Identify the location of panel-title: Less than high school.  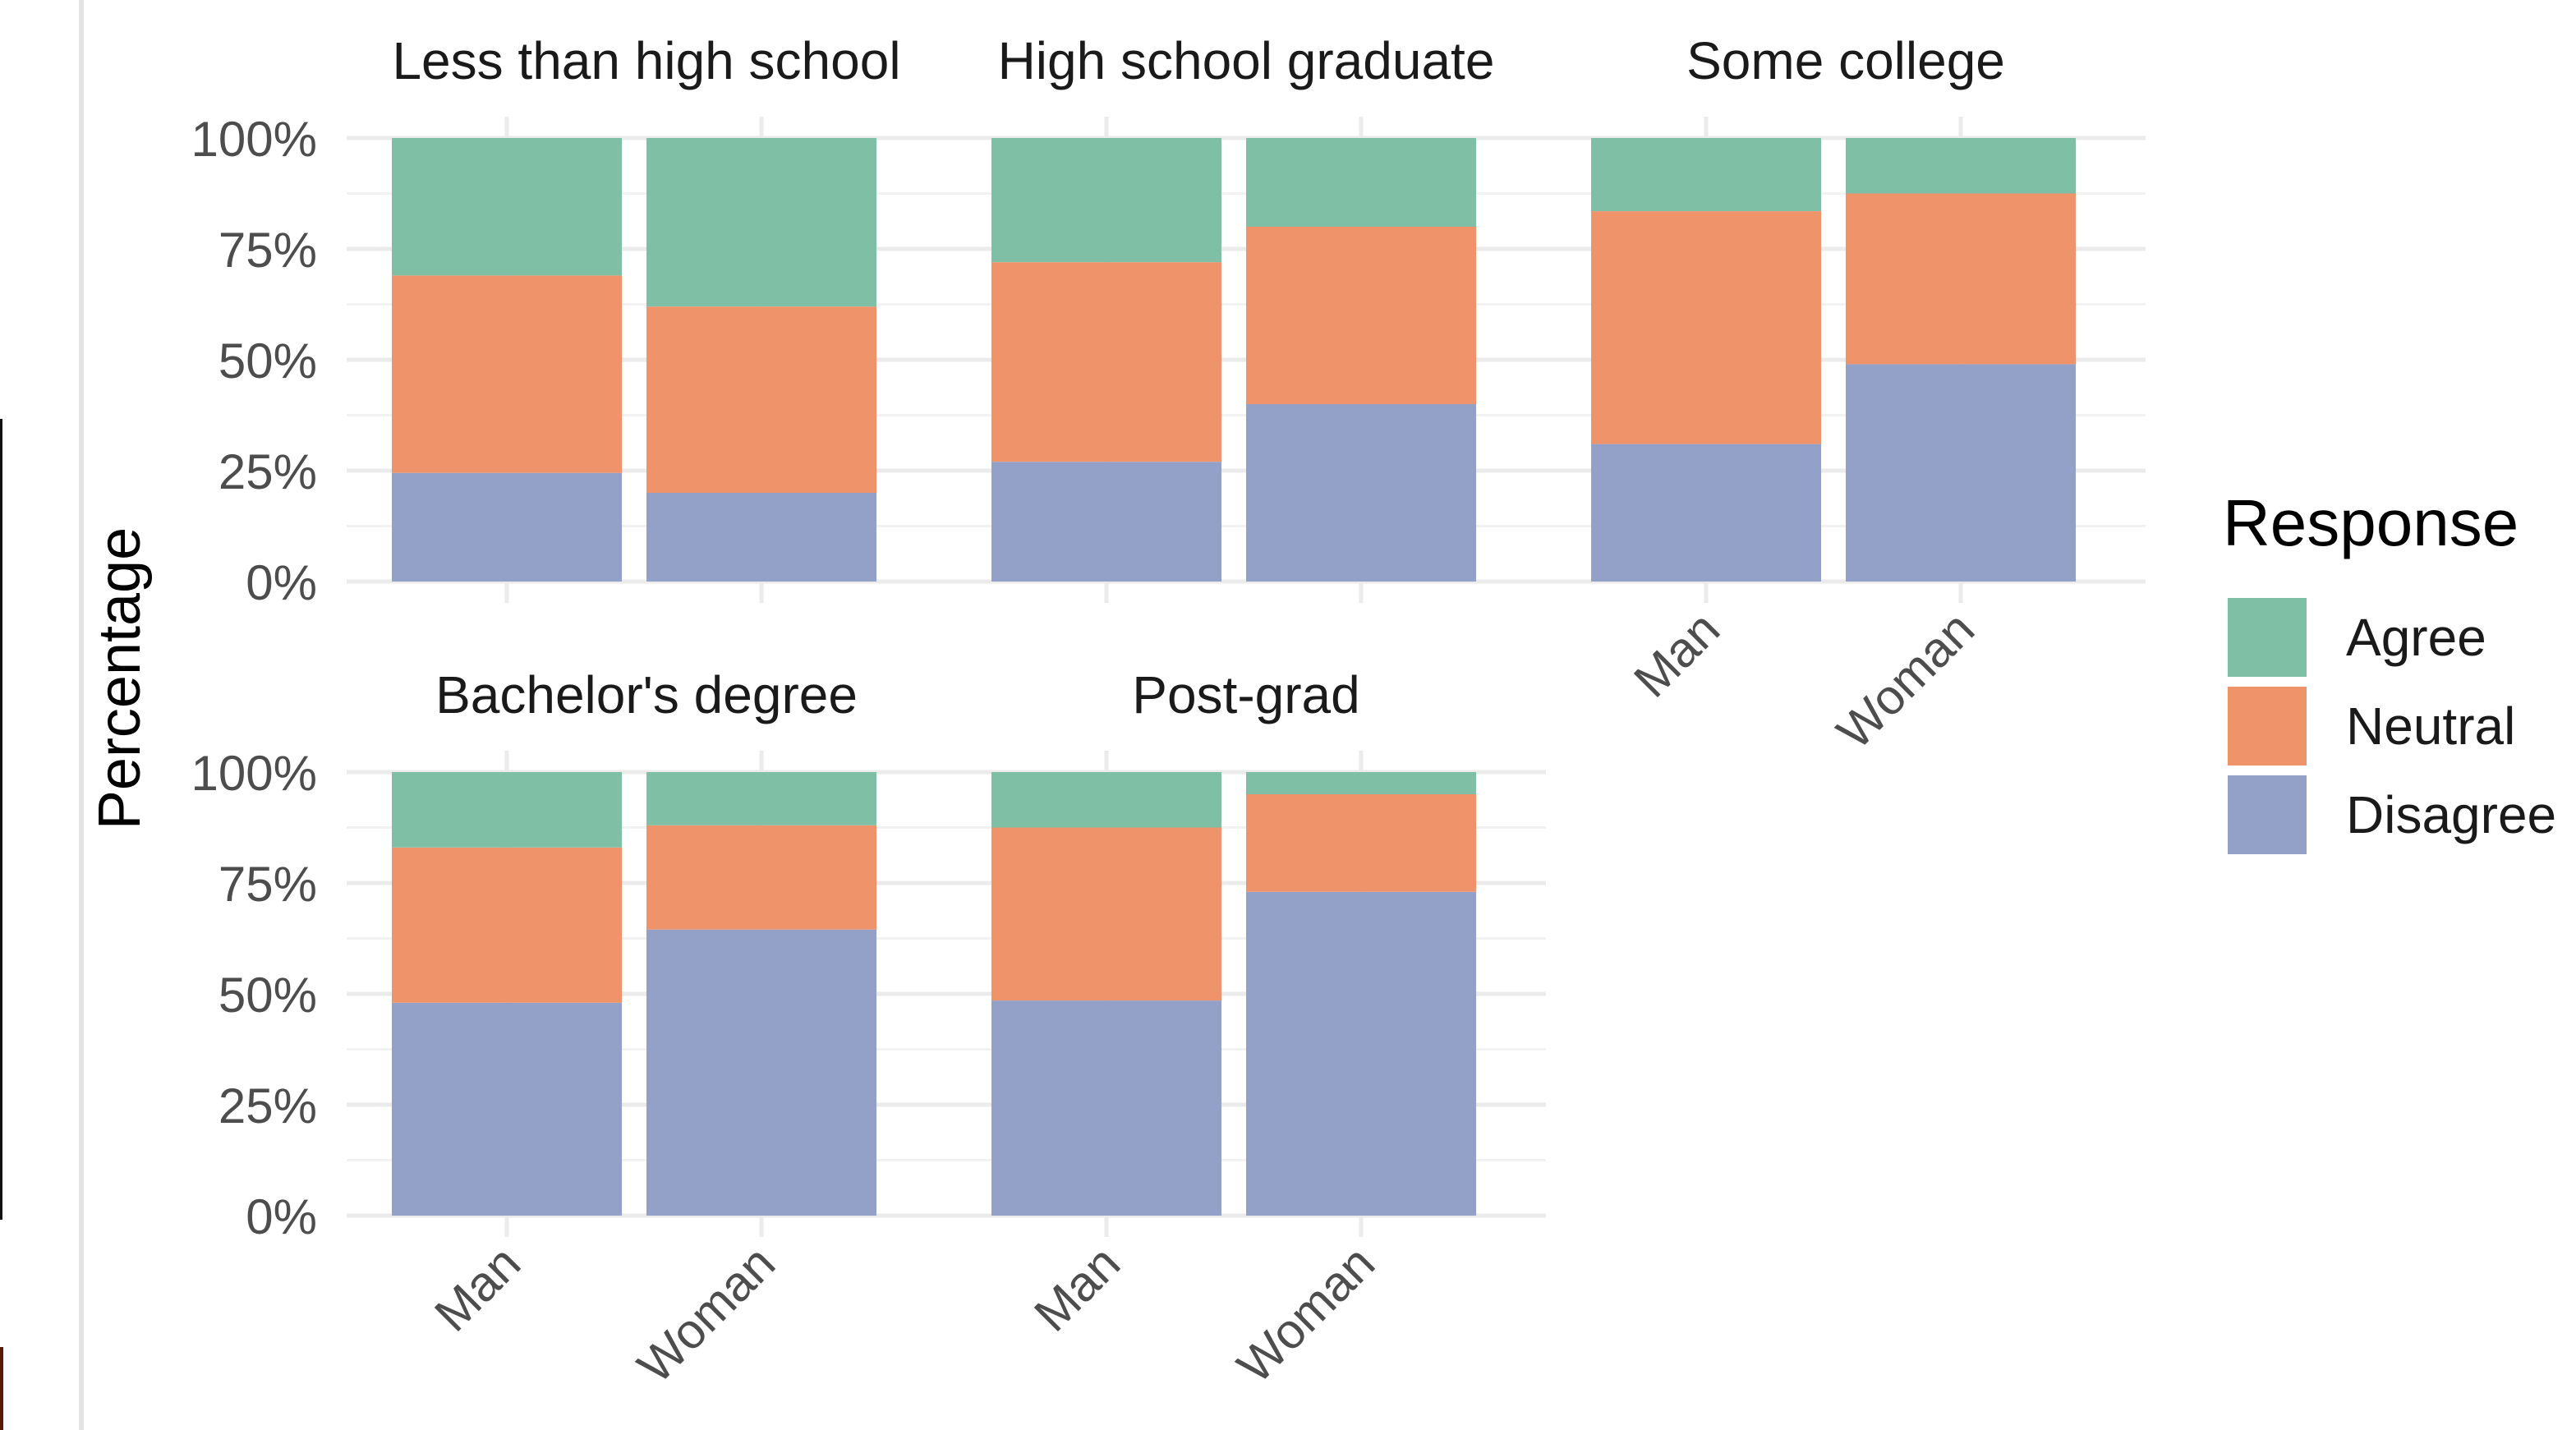
(646, 60).